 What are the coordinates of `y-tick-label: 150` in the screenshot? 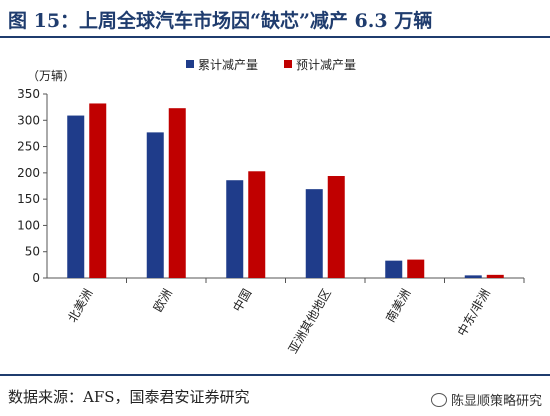 It's located at (28, 199).